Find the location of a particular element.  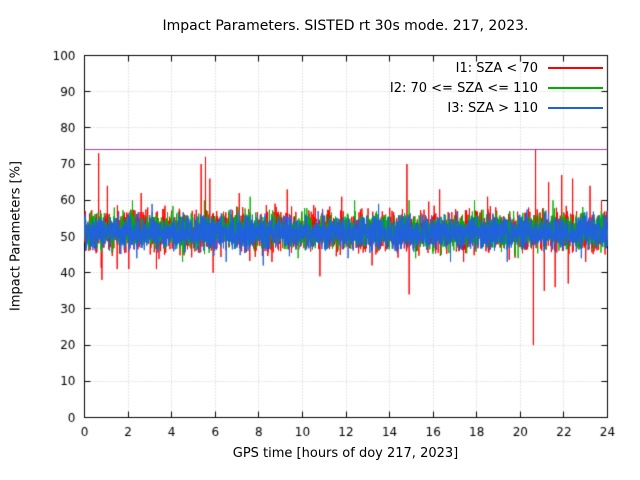

y-axis-label: Impact Parameters [%] is located at coordinates (16, 236).